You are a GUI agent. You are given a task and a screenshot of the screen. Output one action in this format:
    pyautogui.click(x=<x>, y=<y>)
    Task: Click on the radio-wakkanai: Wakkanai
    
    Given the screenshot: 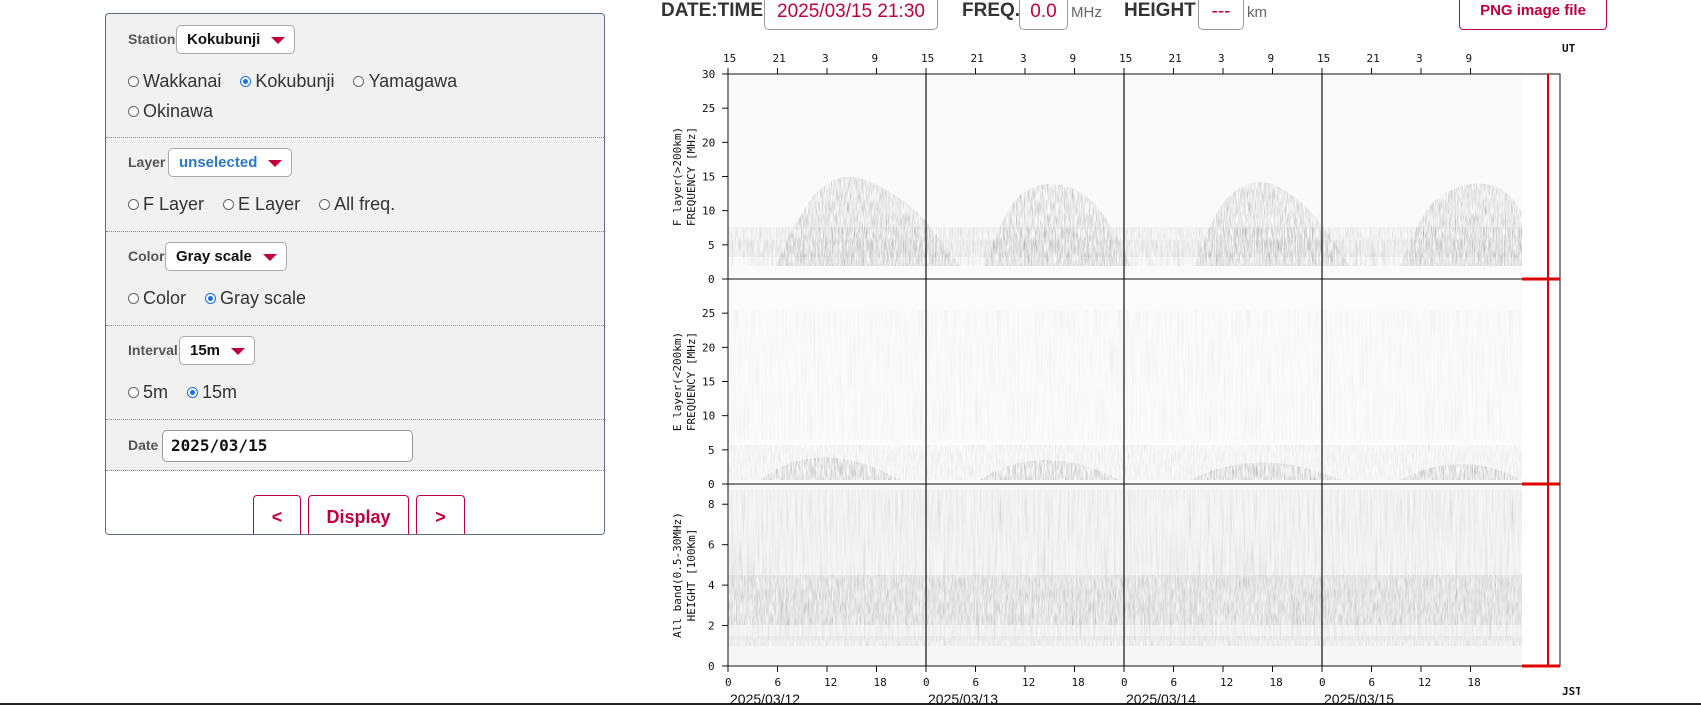 What is the action you would take?
    pyautogui.click(x=174, y=81)
    